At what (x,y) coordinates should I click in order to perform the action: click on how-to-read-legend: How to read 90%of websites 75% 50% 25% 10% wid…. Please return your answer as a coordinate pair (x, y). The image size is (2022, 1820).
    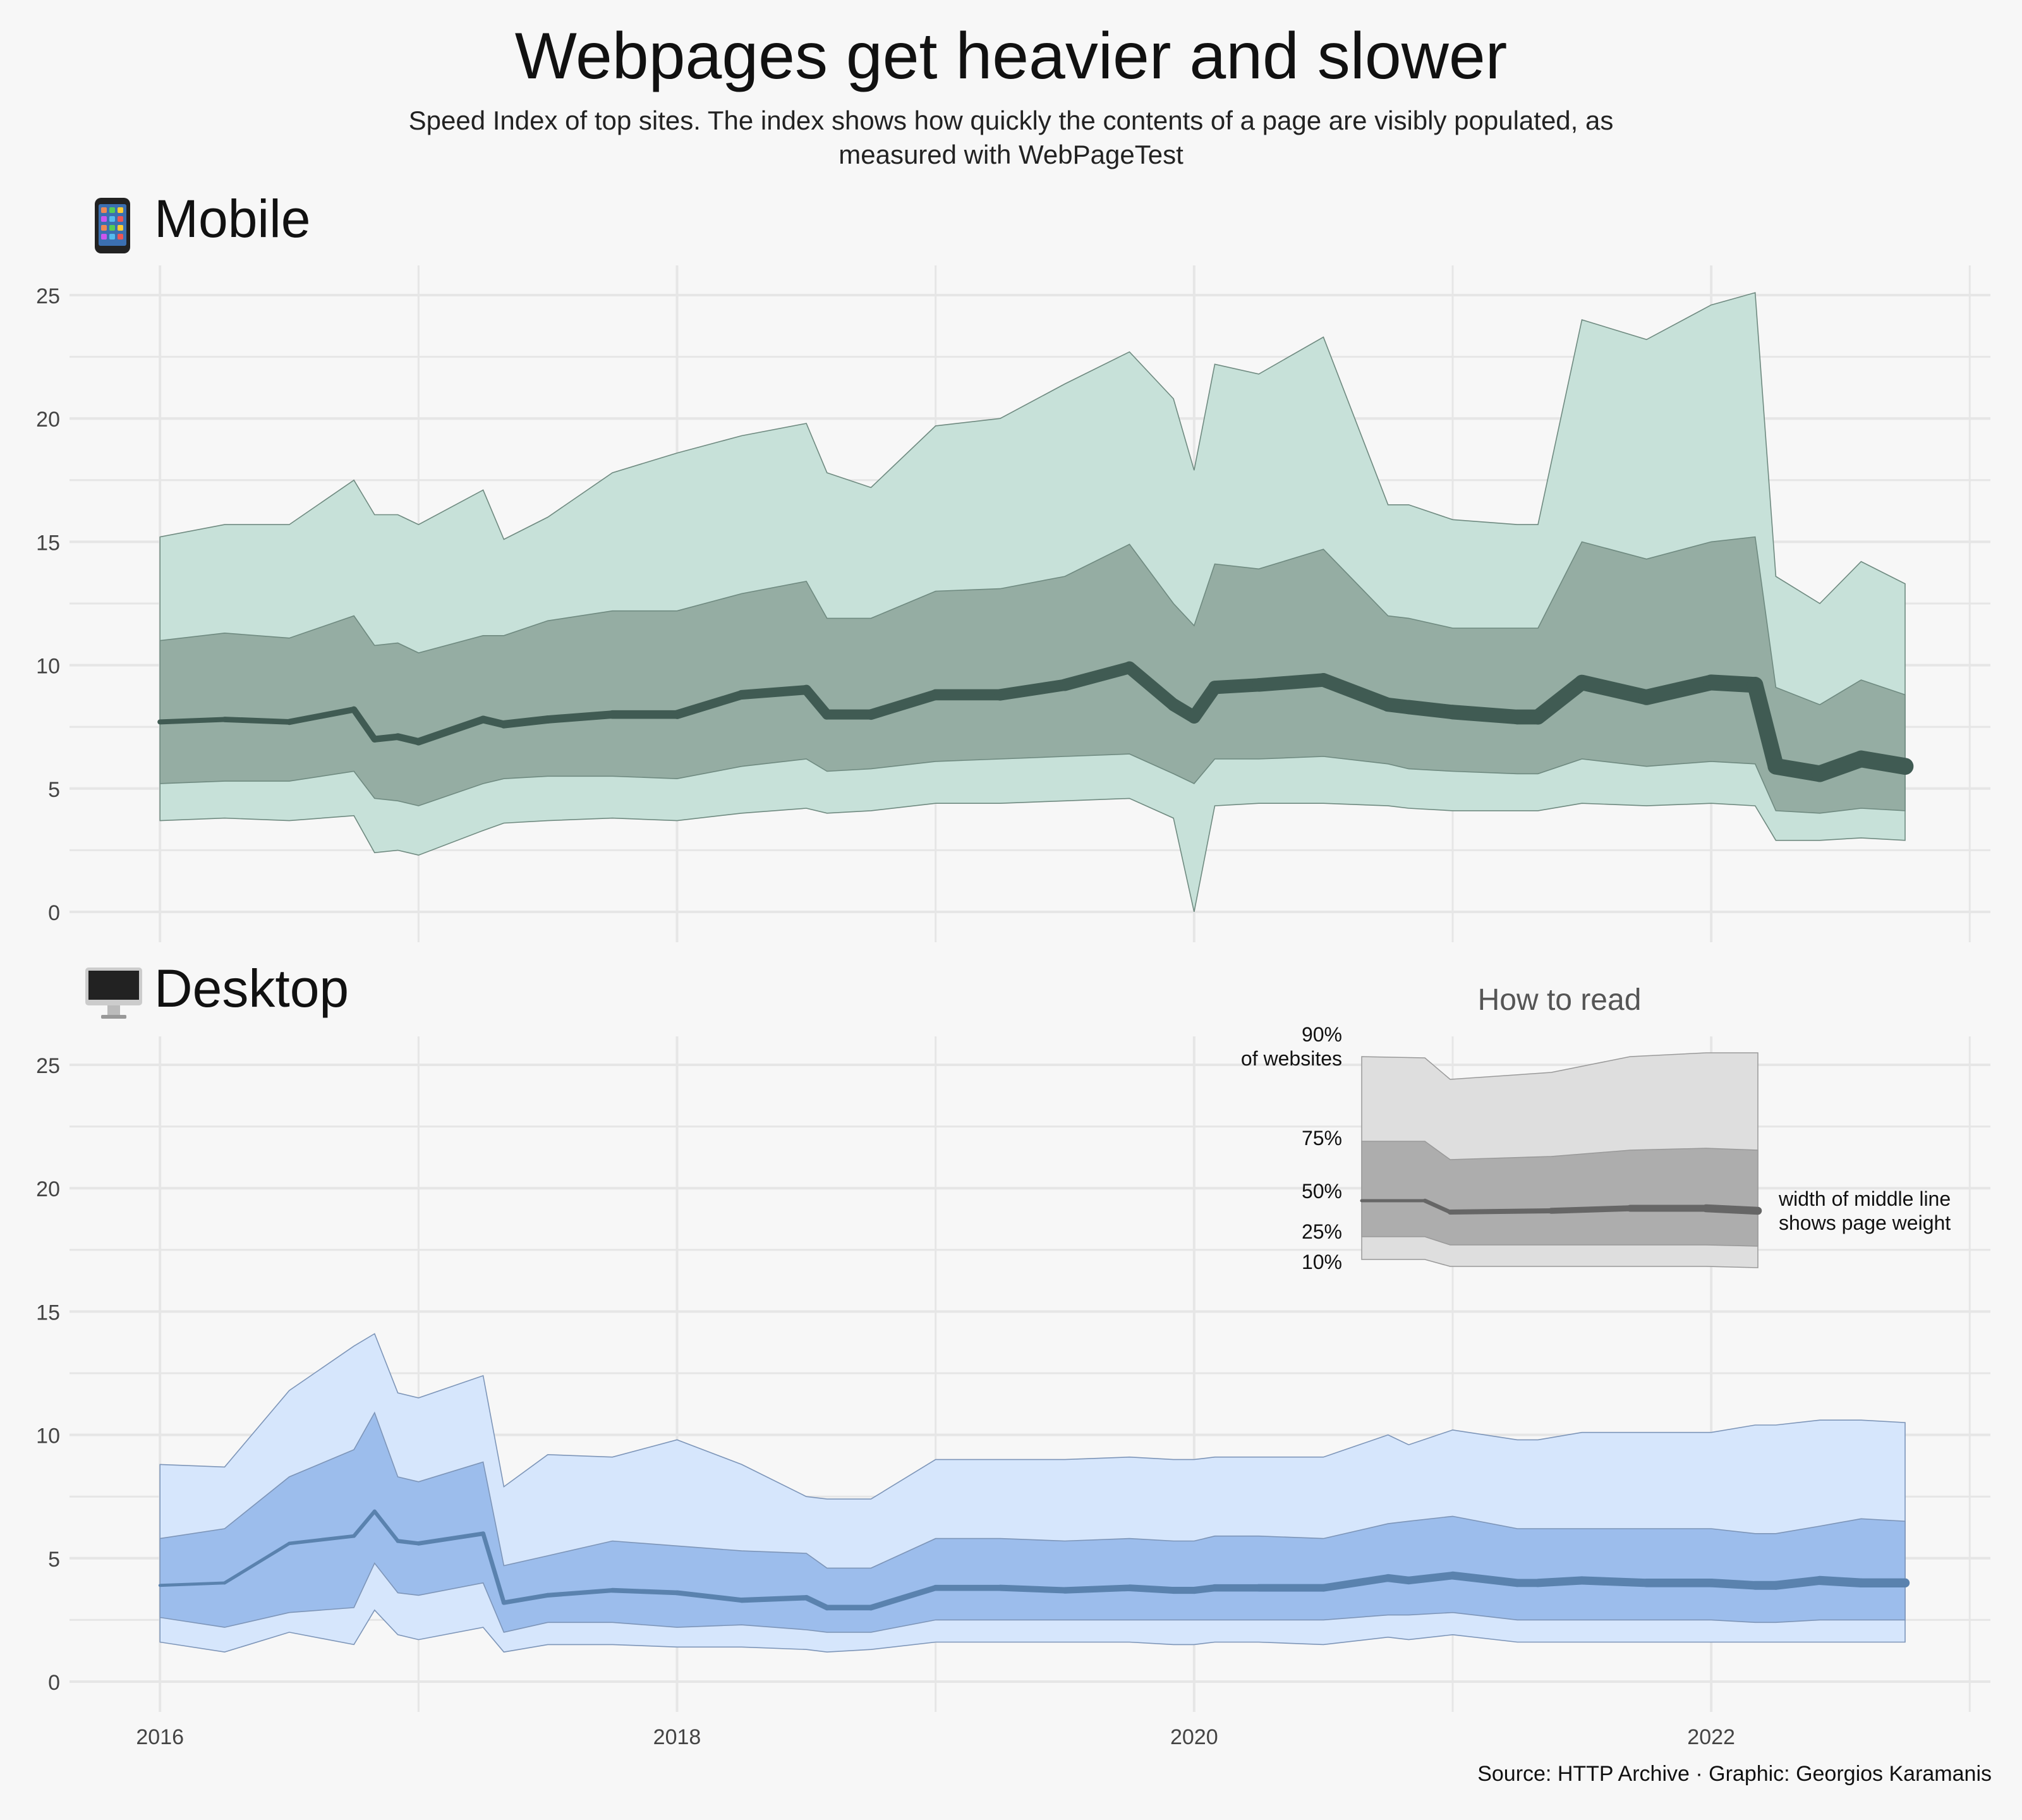
    Looking at the image, I should click on (1596, 1128).